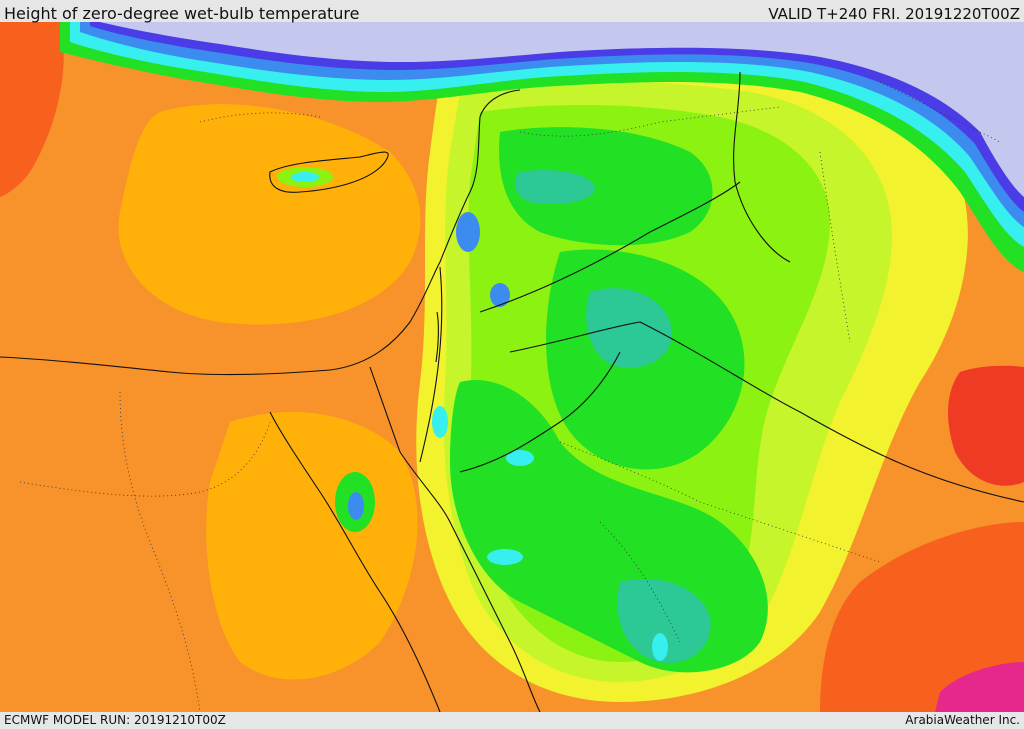 The image size is (1024, 729). Describe the element at coordinates (329, 172) in the screenshot. I see `coastline-cyprus` at that location.